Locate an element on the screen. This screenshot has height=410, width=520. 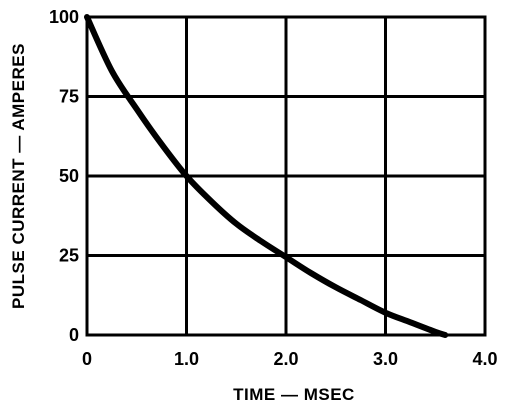
y-axis-label: PULSE CURRENT — AMPERES is located at coordinates (18, 176).